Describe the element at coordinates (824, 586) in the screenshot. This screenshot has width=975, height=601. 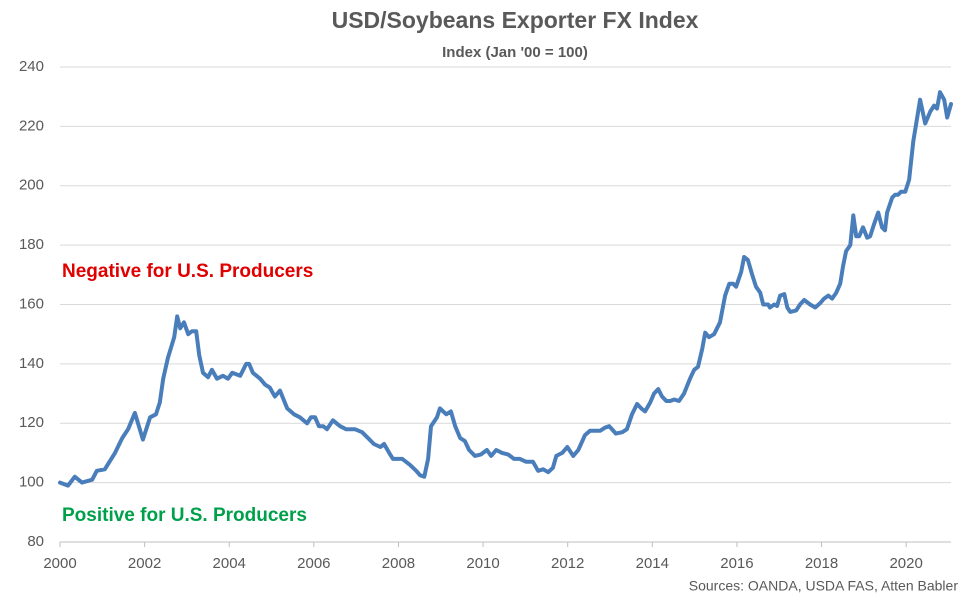
I see `source: Sources: OANDA, USDA FAS, Atten Babler` at that location.